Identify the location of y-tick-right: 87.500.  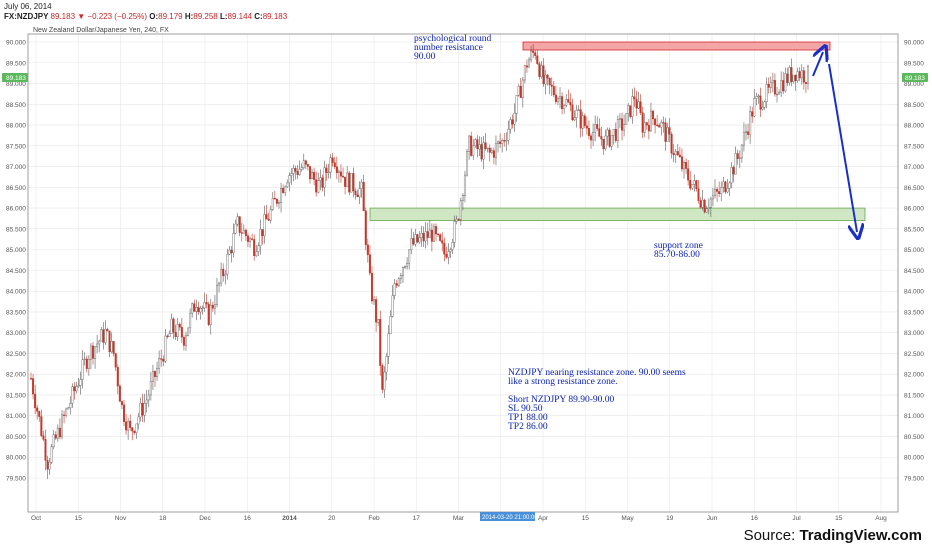
(914, 146).